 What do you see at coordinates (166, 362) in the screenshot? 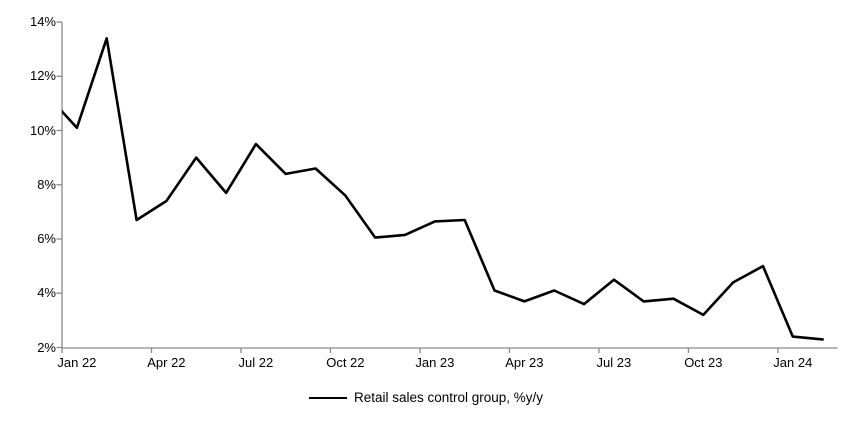
I see `x-axis-tick-label: Apr 22` at bounding box center [166, 362].